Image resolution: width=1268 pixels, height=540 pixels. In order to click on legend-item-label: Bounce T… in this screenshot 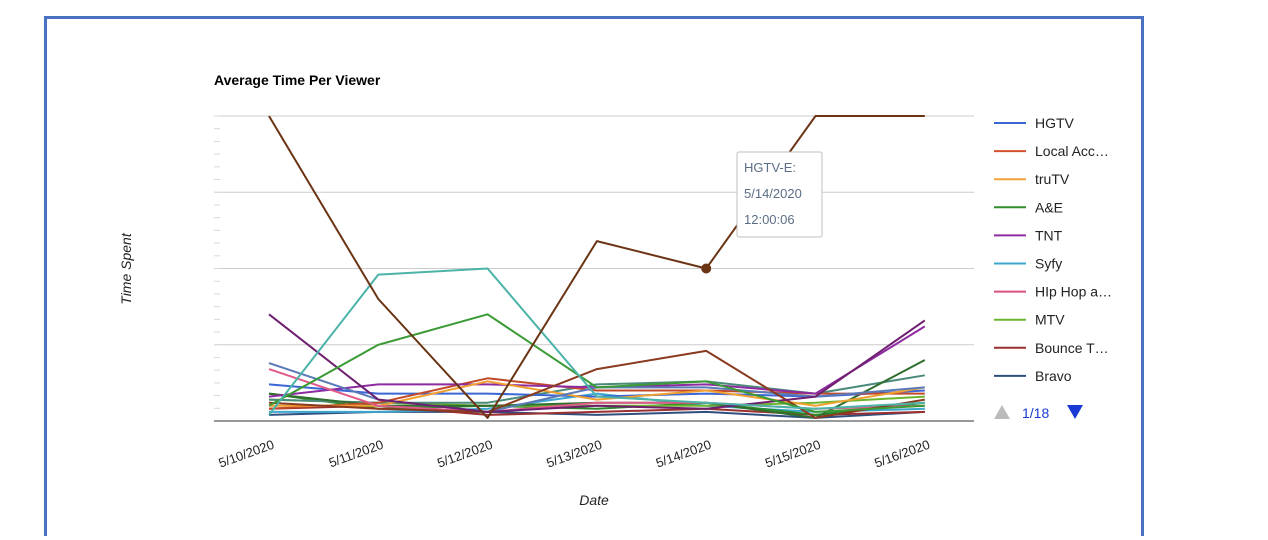, I will do `click(1072, 348)`.